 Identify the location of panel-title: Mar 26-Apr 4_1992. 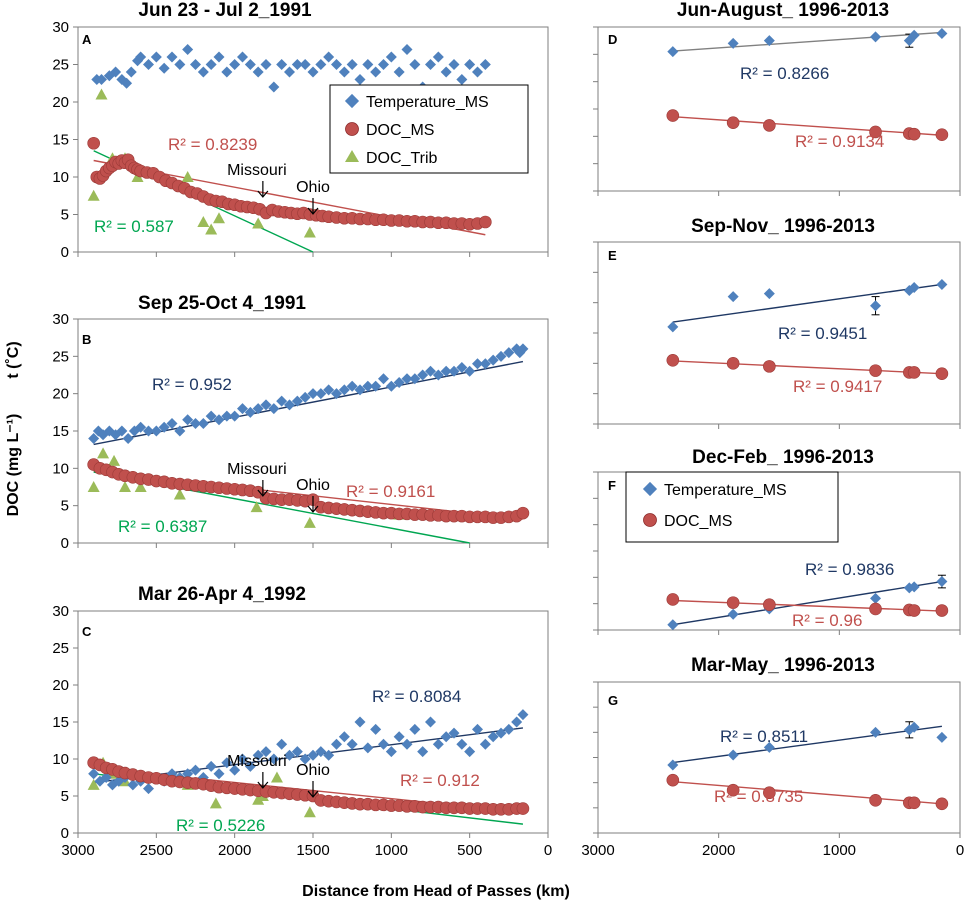
(222, 594).